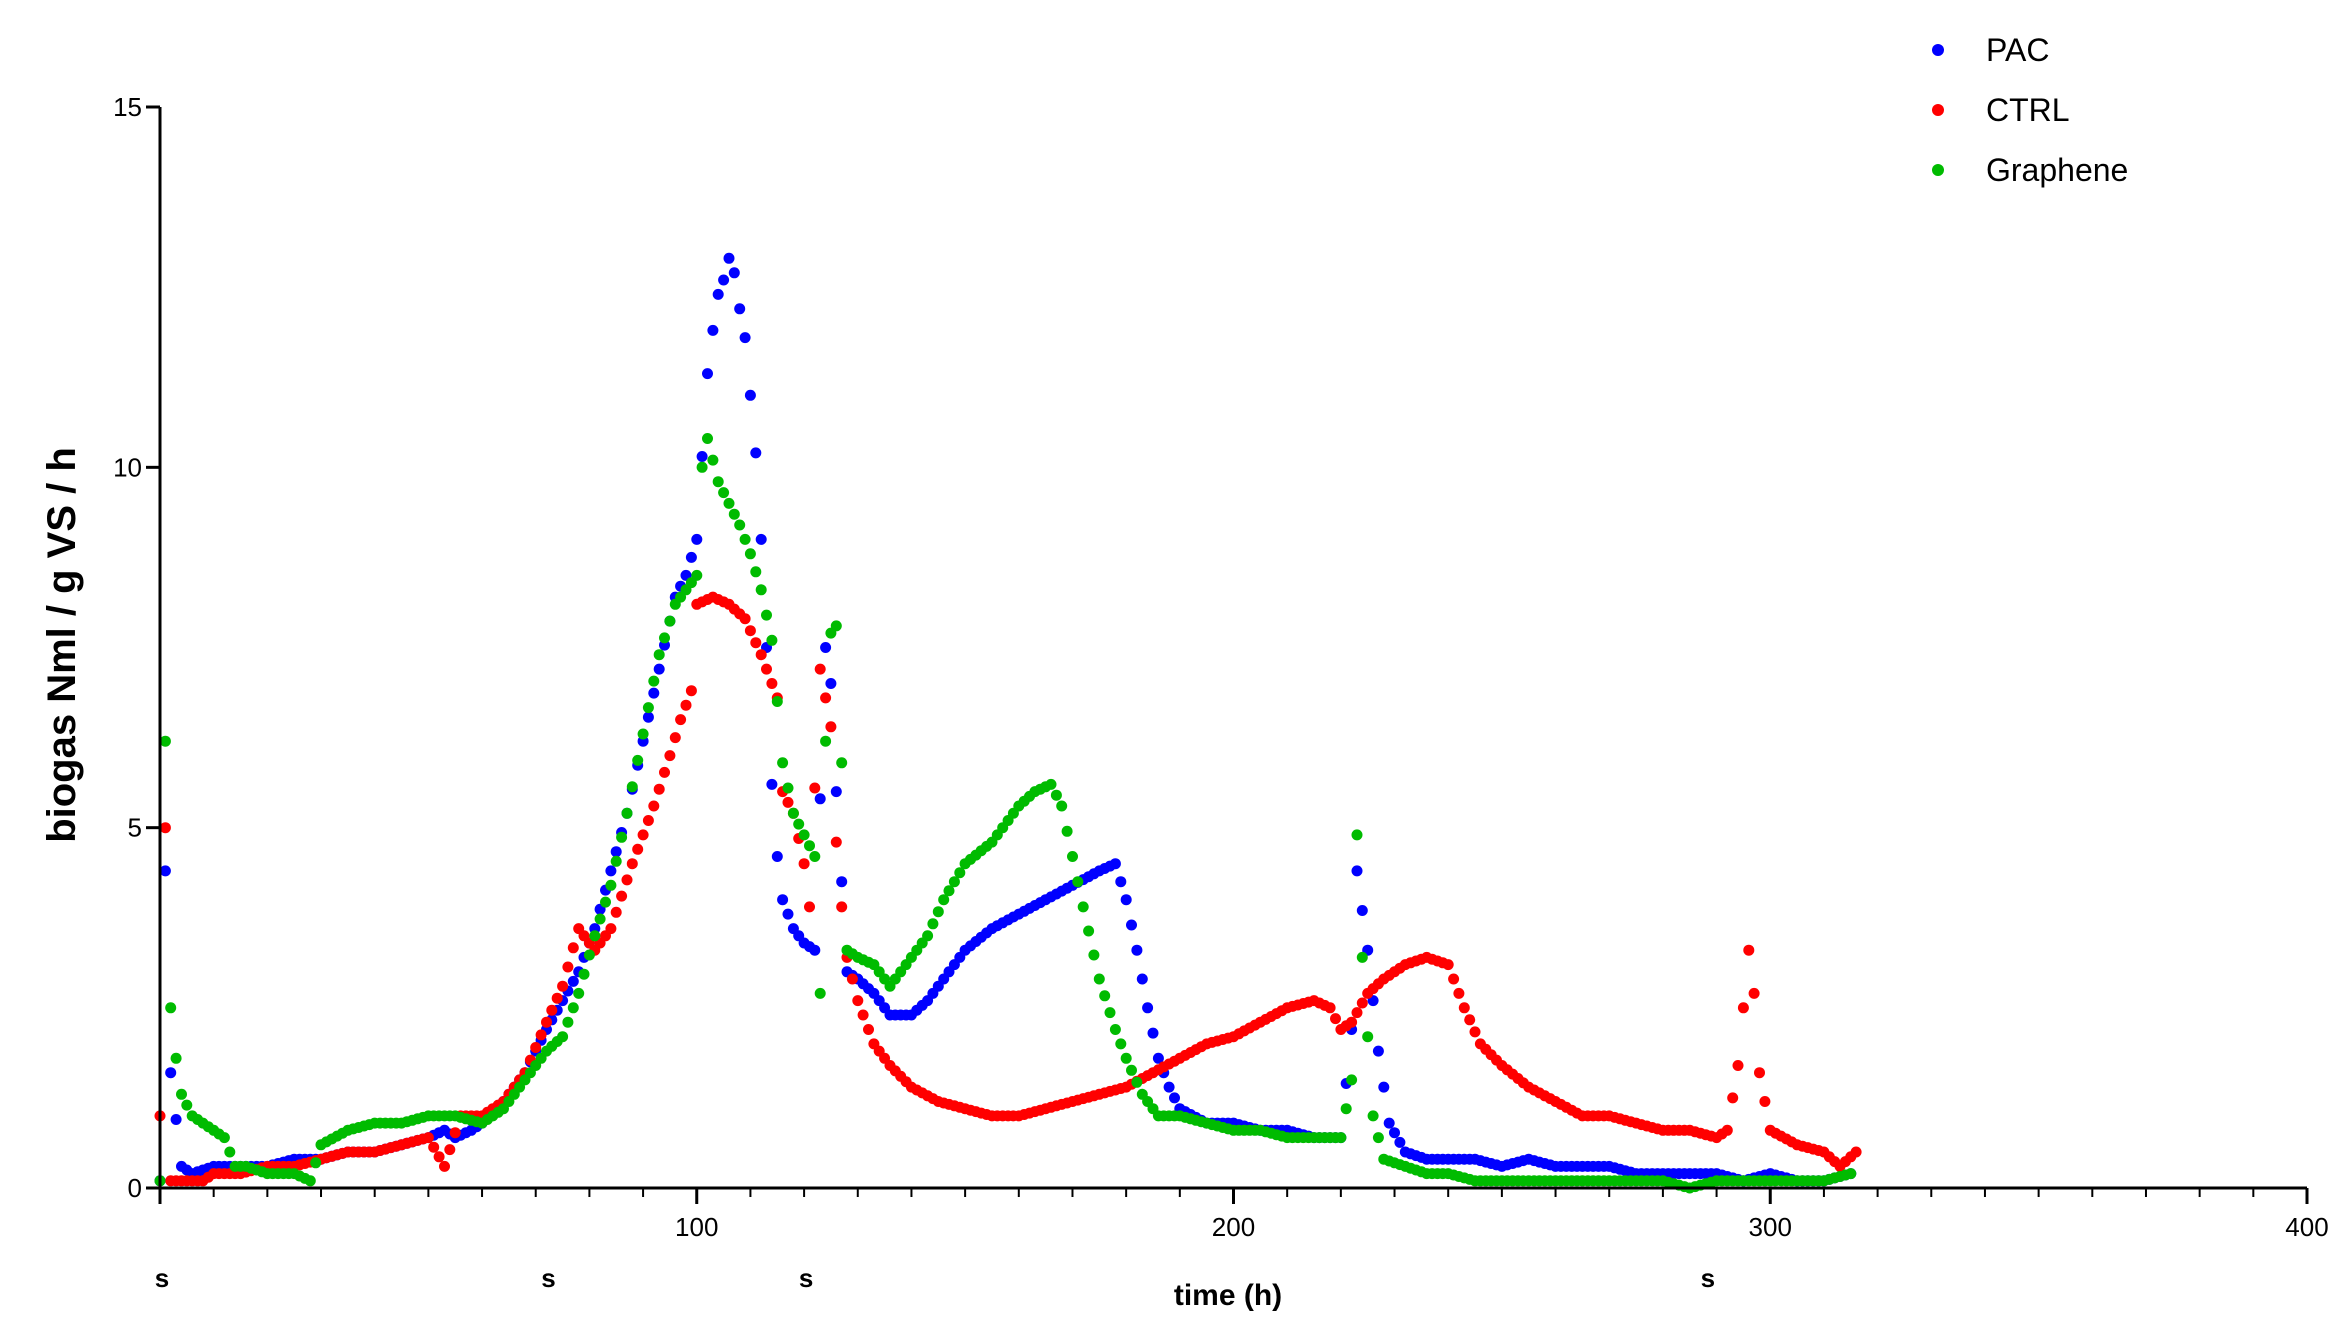 This screenshot has height=1320, width=2339. Describe the element at coordinates (2030, 170) in the screenshot. I see `legend-item-graphene: Graphene` at that location.